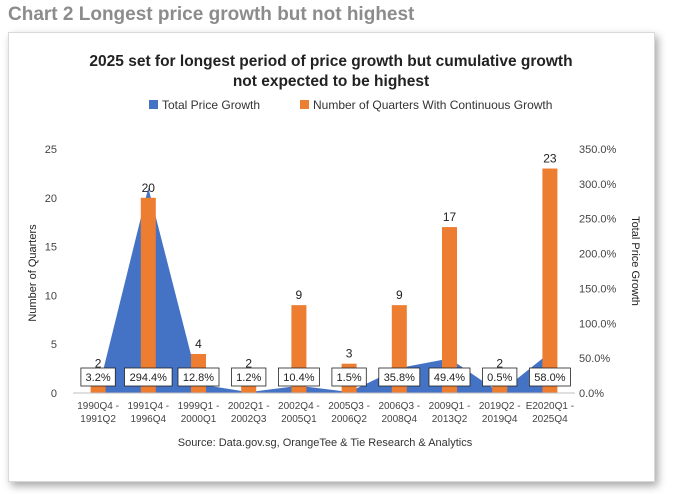 This screenshot has height=494, width=675. Describe the element at coordinates (33, 273) in the screenshot. I see `left-axis-title: Number of Quarters` at that location.